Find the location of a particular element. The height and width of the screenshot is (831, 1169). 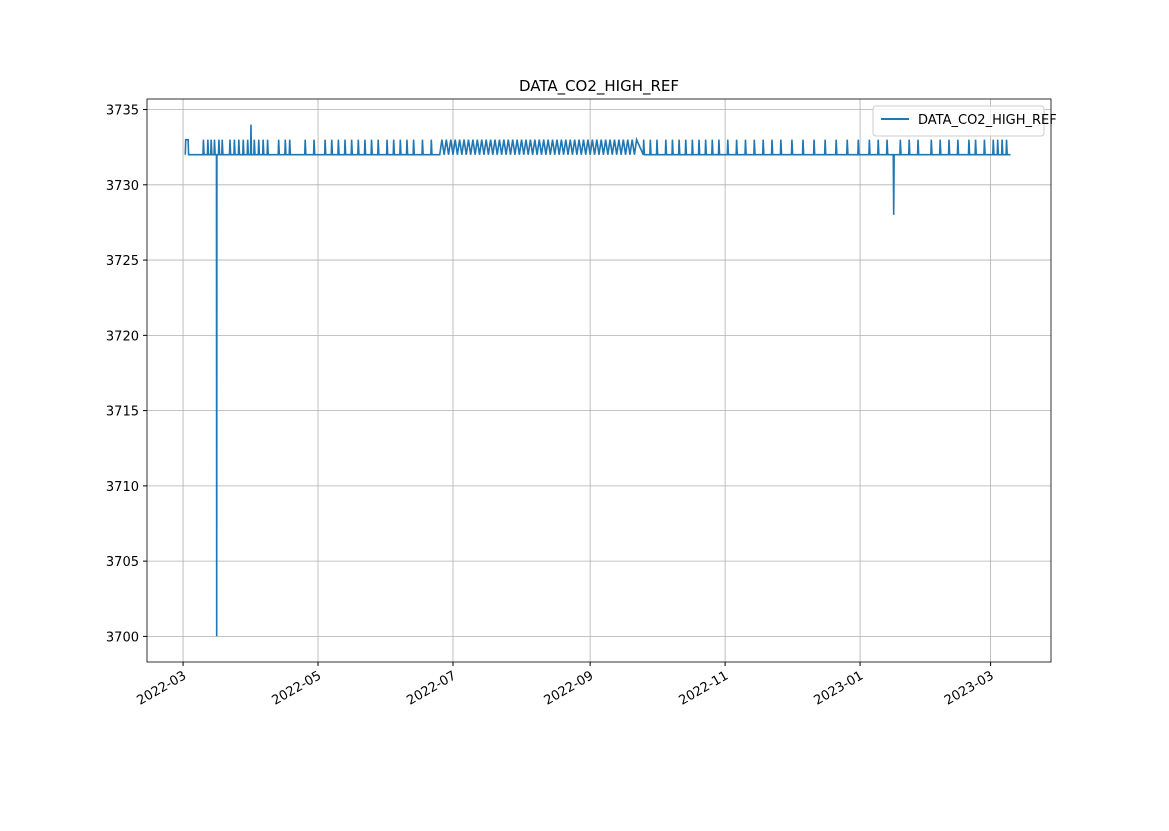

y-tick-label: 3705 is located at coordinates (122, 562).